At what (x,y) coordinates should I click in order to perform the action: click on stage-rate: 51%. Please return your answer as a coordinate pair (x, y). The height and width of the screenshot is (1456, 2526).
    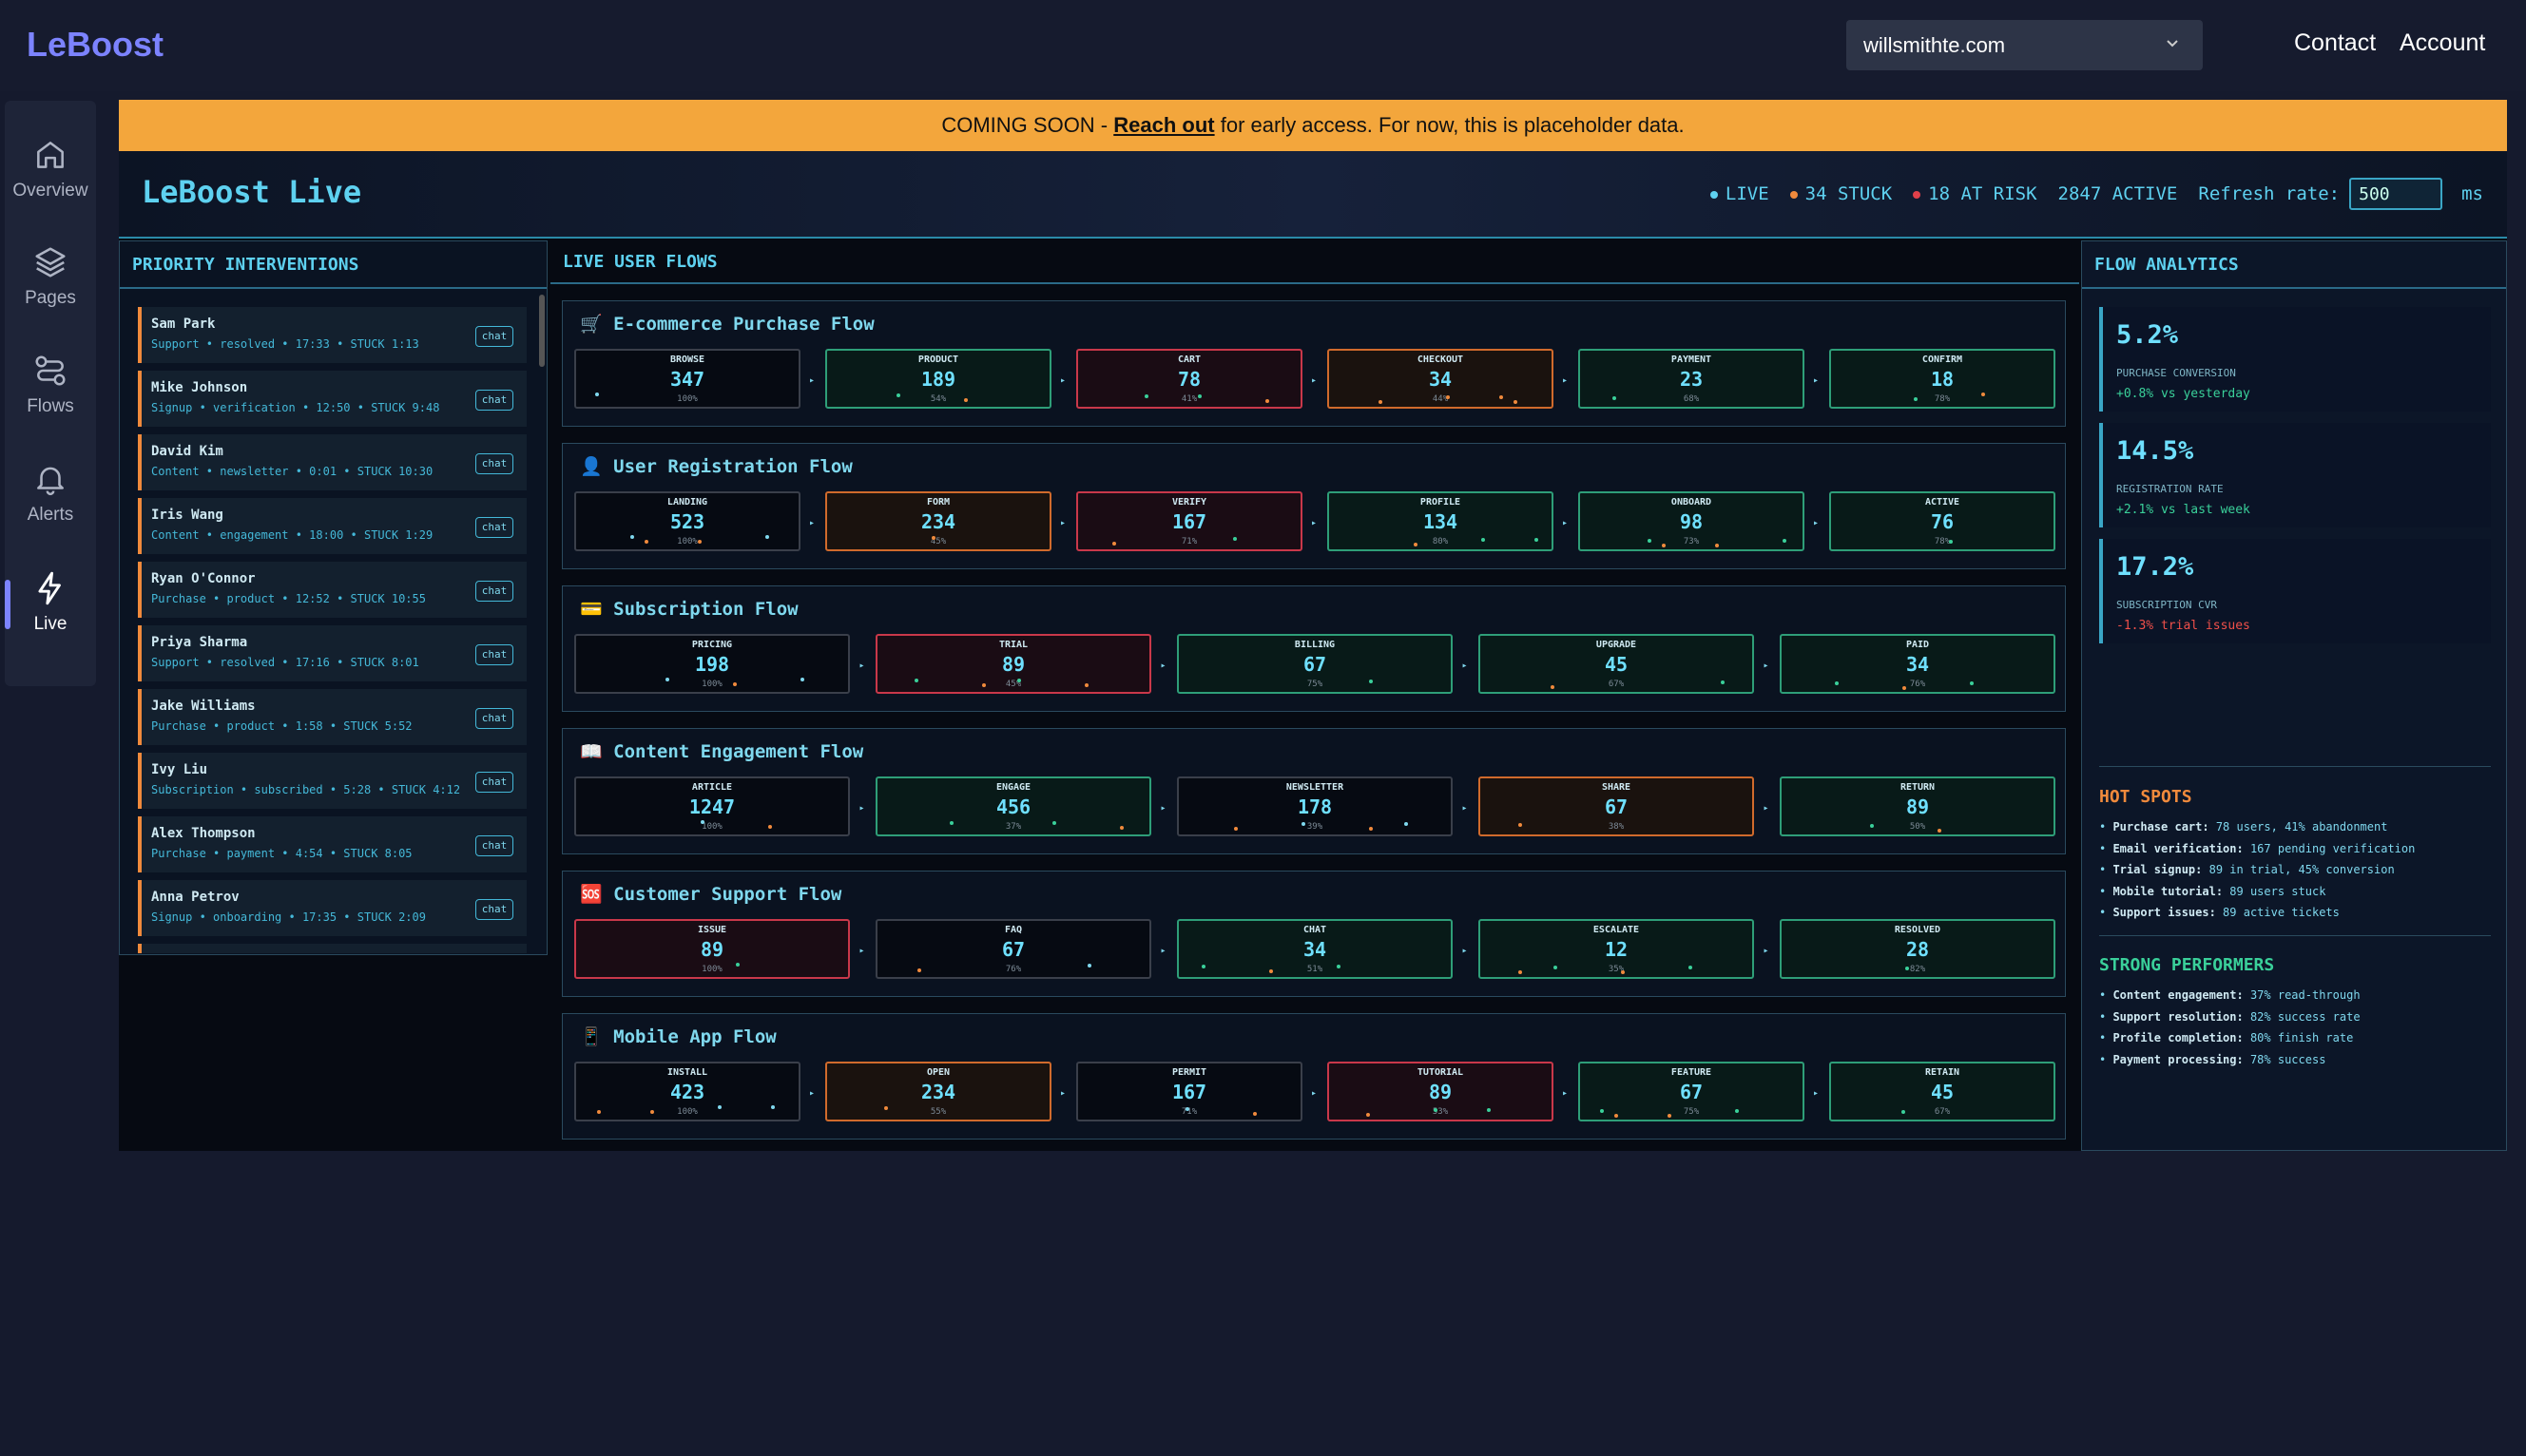
    Looking at the image, I should click on (1314, 969).